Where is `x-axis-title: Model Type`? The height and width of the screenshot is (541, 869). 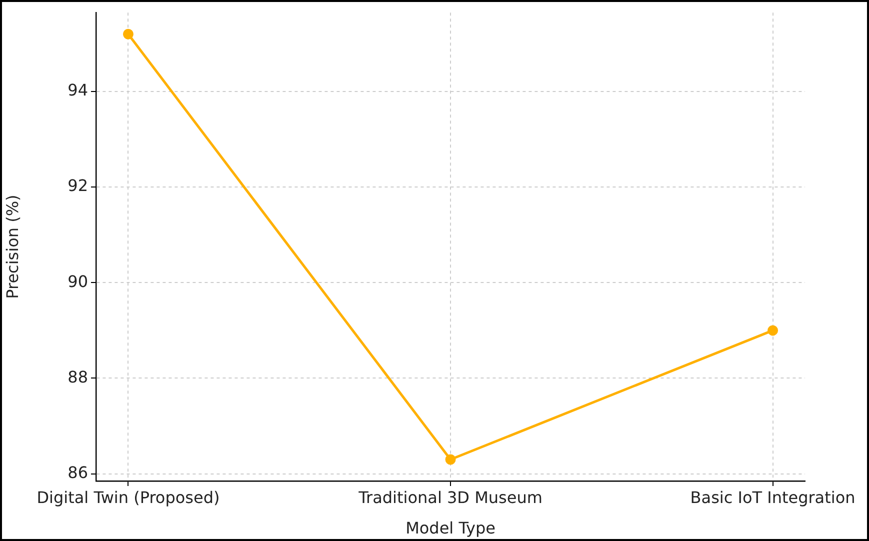
x-axis-title: Model Type is located at coordinates (451, 528).